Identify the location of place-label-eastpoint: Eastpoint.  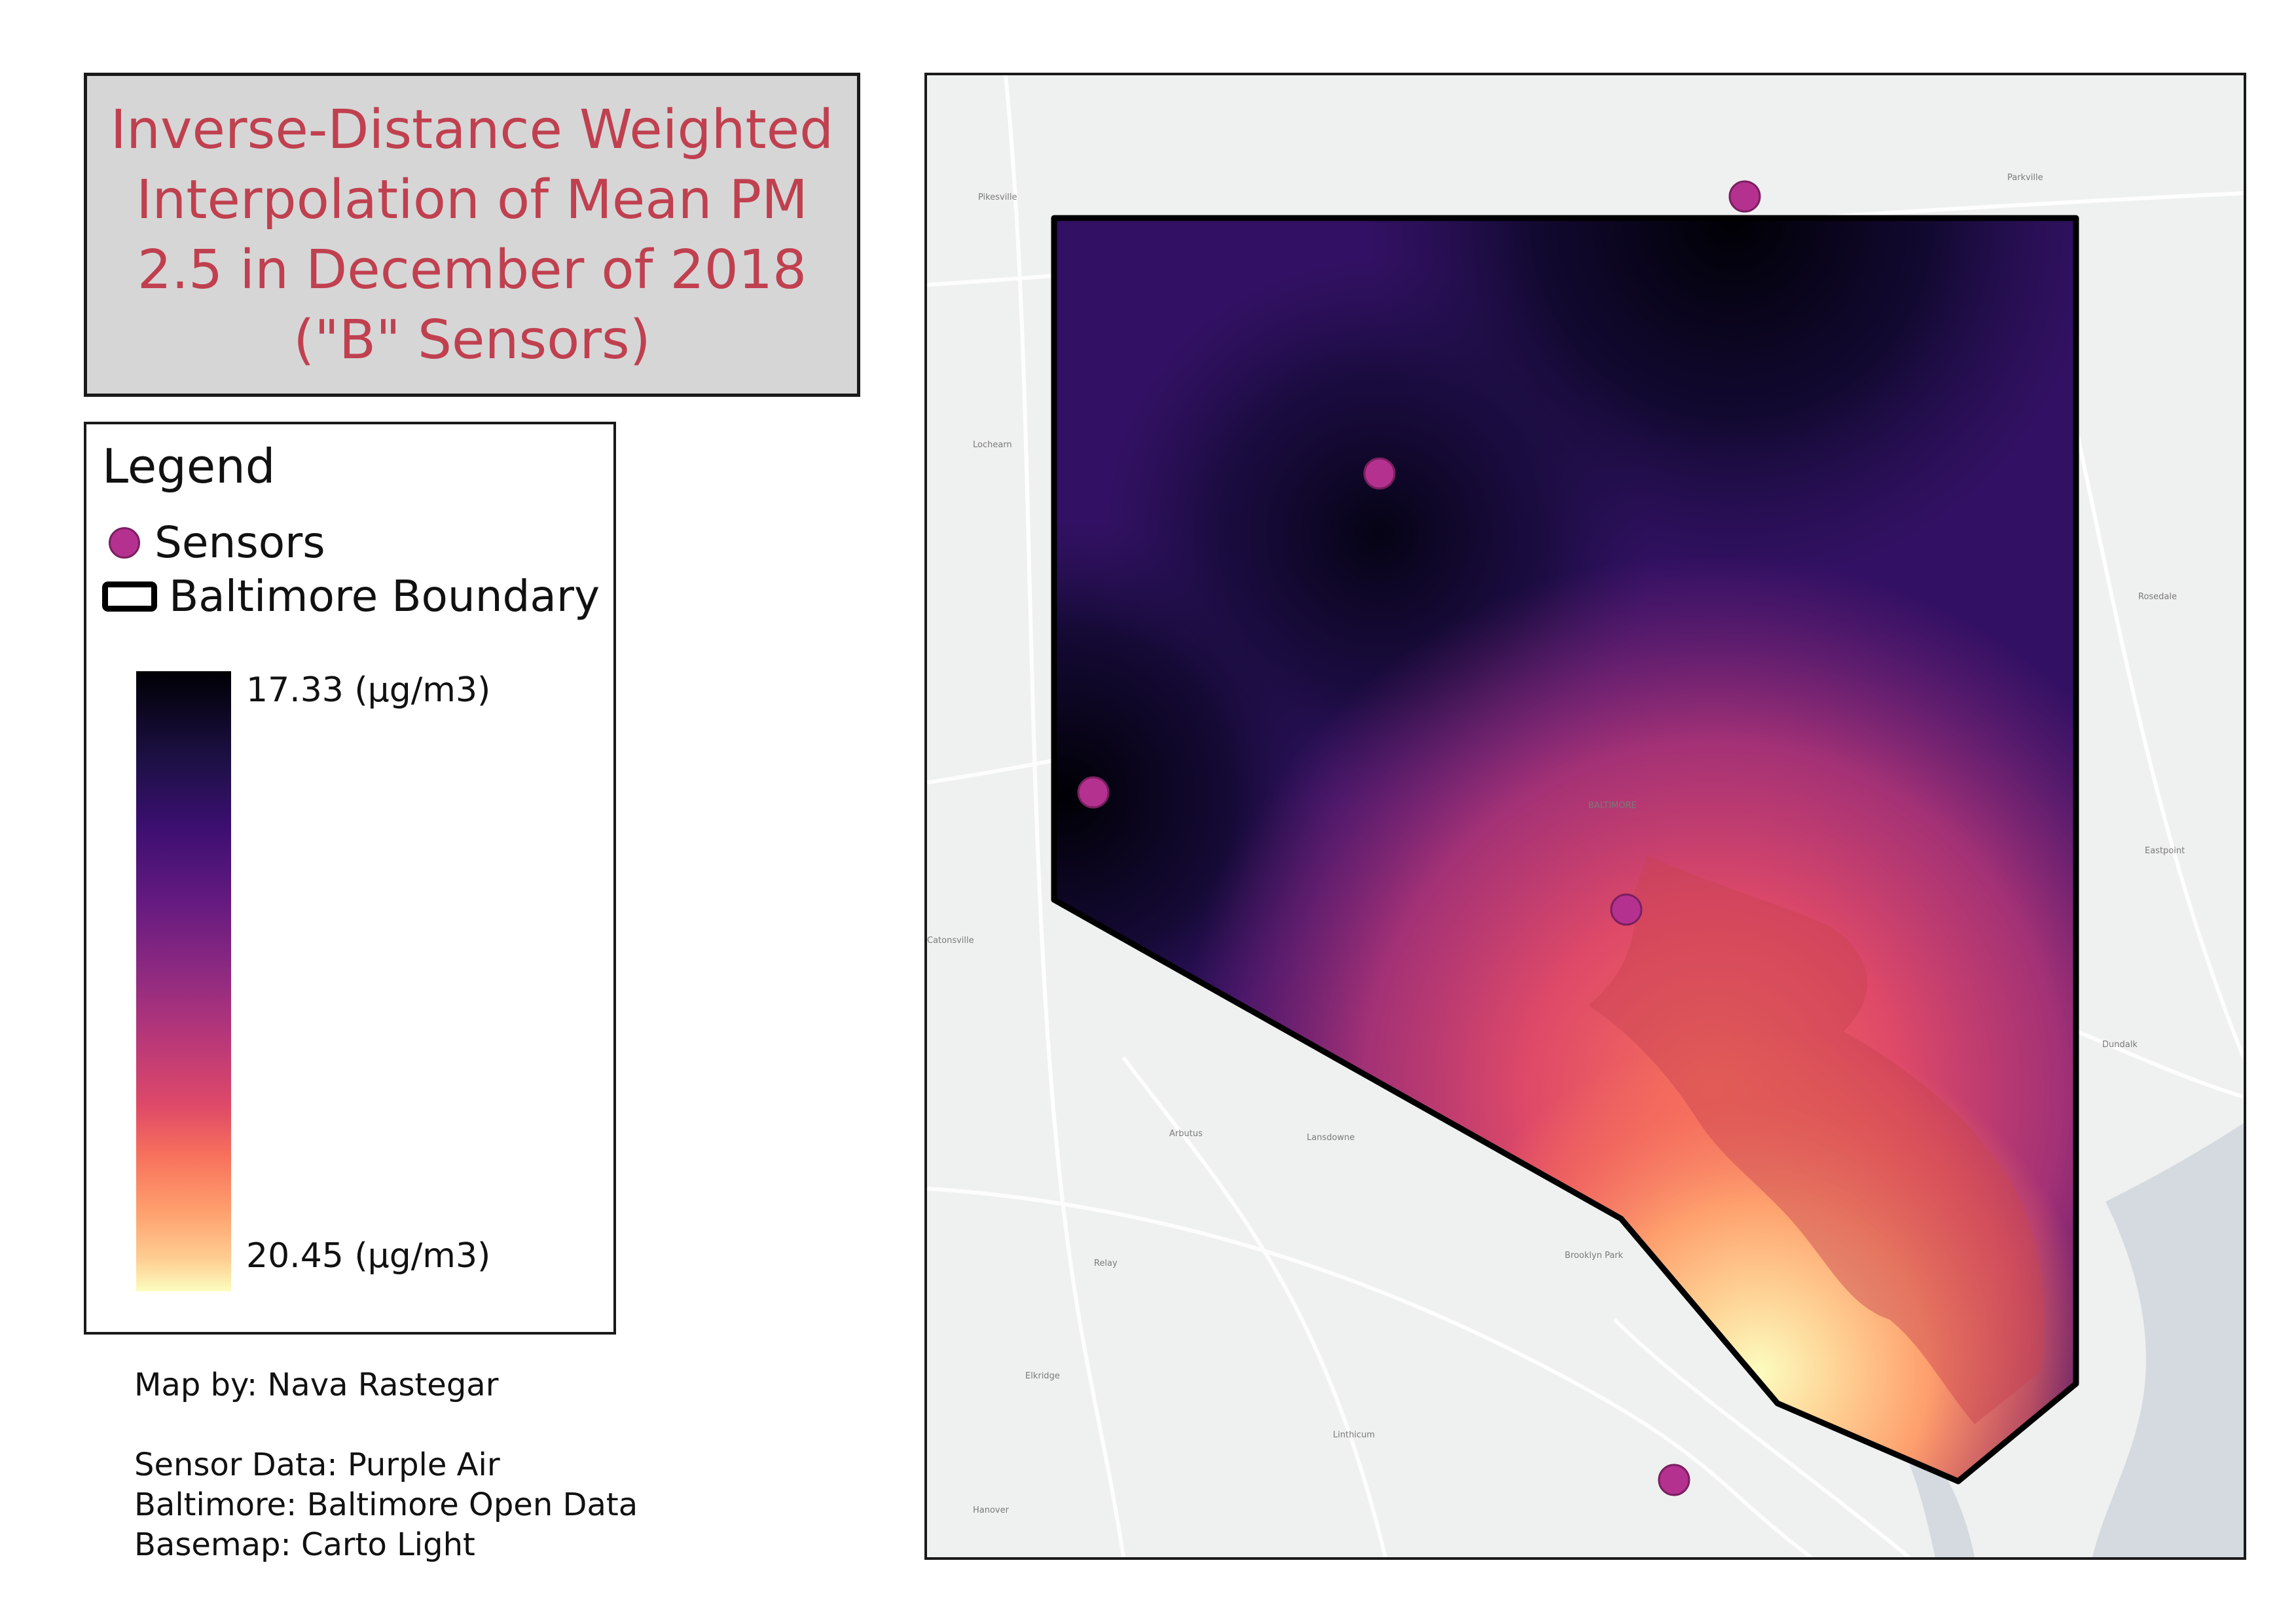
(2165, 851).